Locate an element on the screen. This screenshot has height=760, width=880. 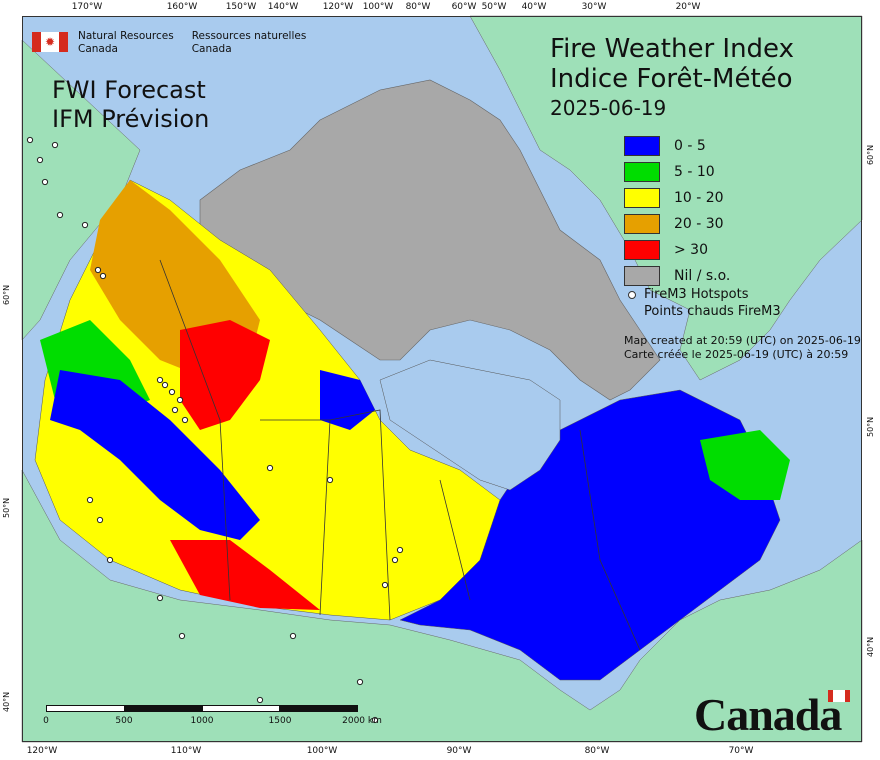
hudson-bay is located at coordinates (470, 425).